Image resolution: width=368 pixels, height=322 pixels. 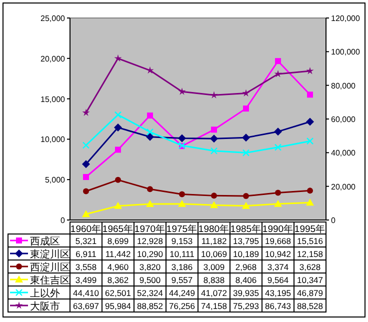 I want to click on data-label: 3,186, so click(x=182, y=267).